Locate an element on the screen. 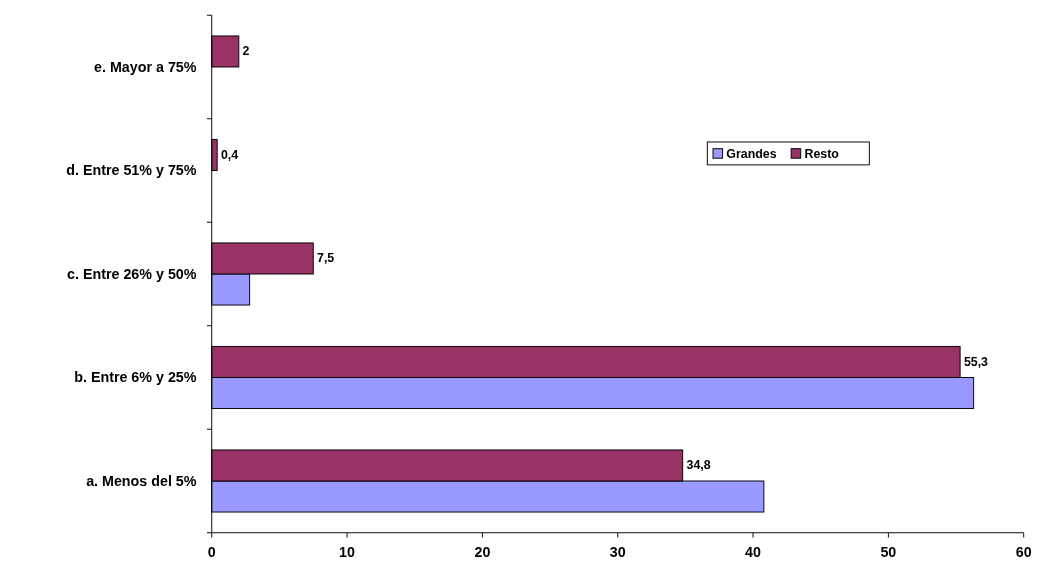 The image size is (1062, 568). data-label: 2 is located at coordinates (246, 51).